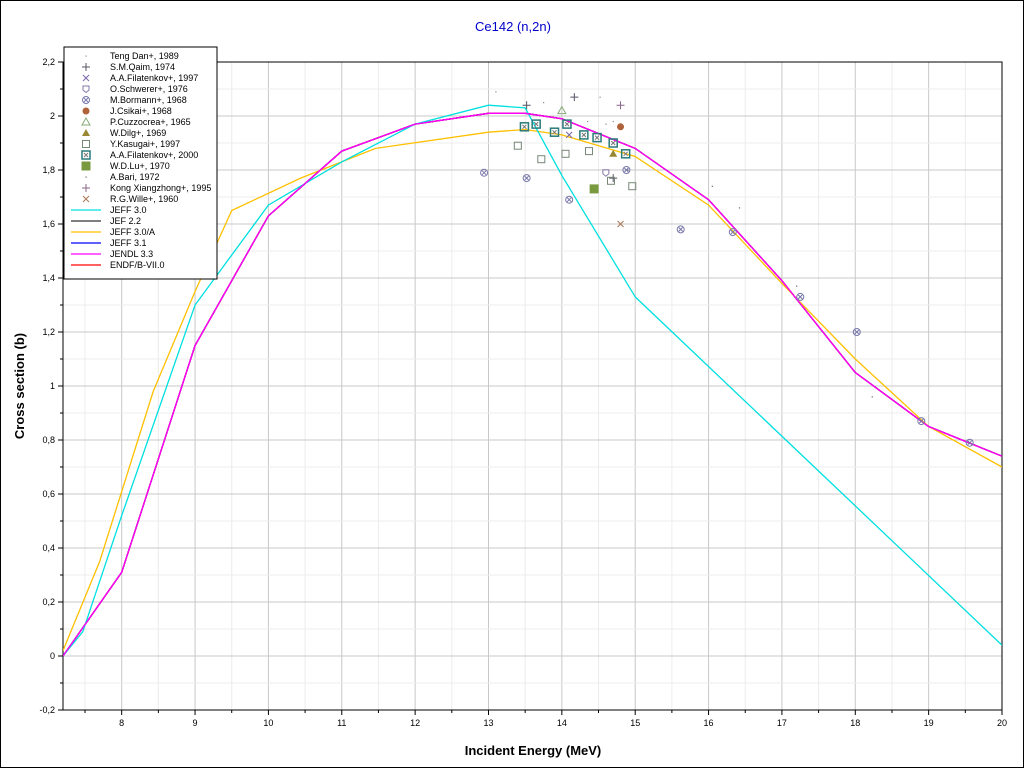 The width and height of the screenshot is (1024, 769). I want to click on legend-label: W.Dilg+, 1969, so click(138, 133).